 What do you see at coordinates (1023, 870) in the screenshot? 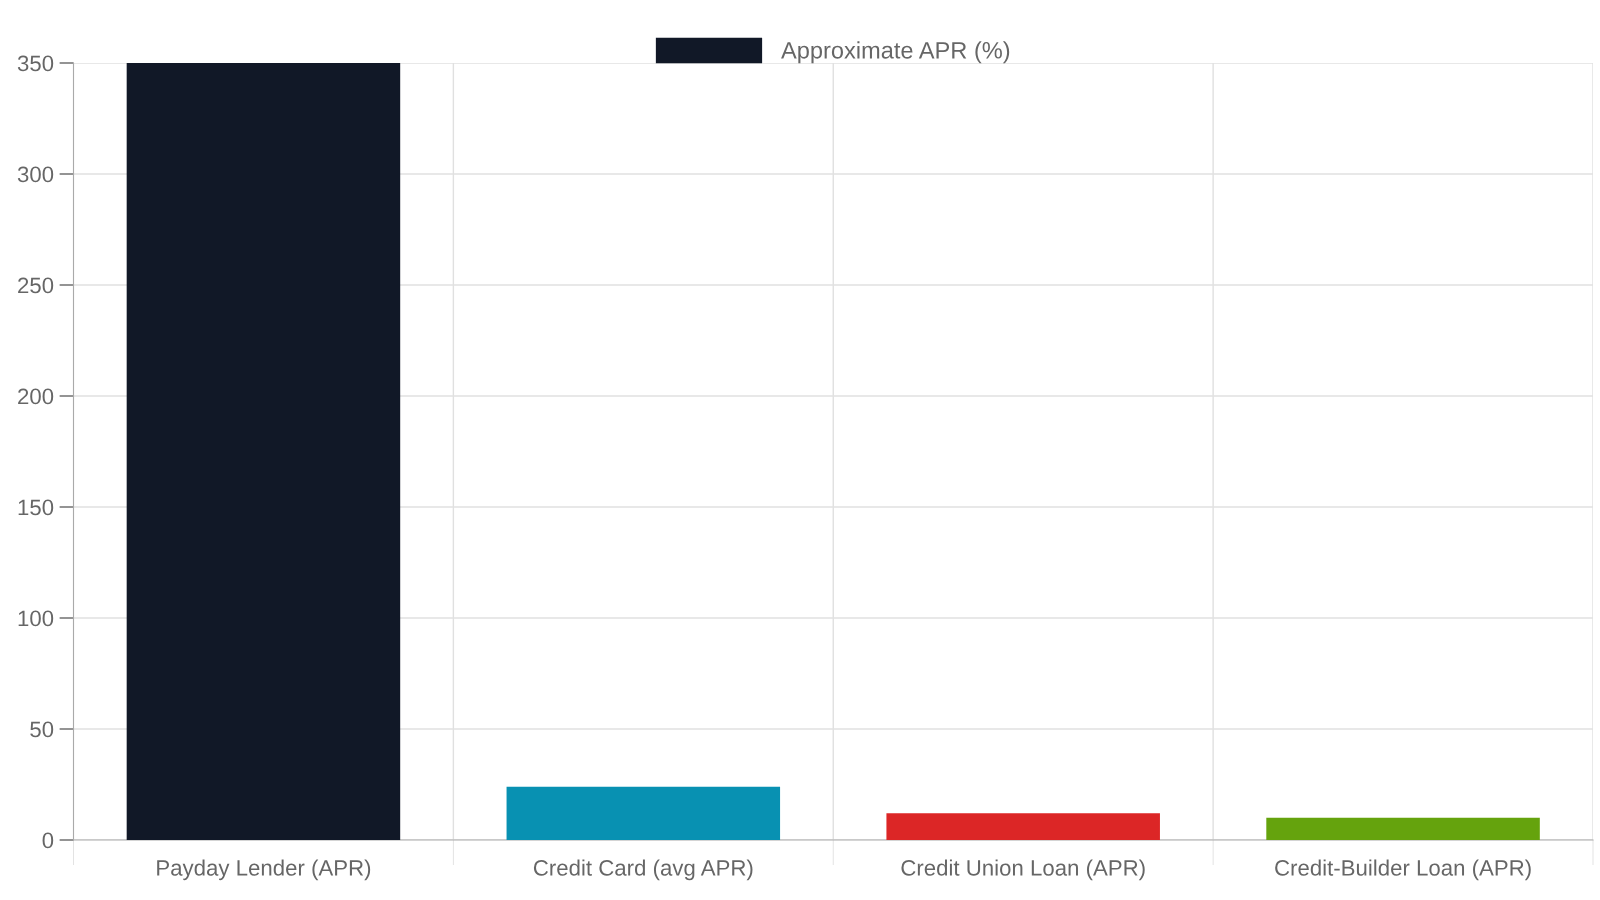
I see `x-tick-label: Credit Union Loan (APR)` at bounding box center [1023, 870].